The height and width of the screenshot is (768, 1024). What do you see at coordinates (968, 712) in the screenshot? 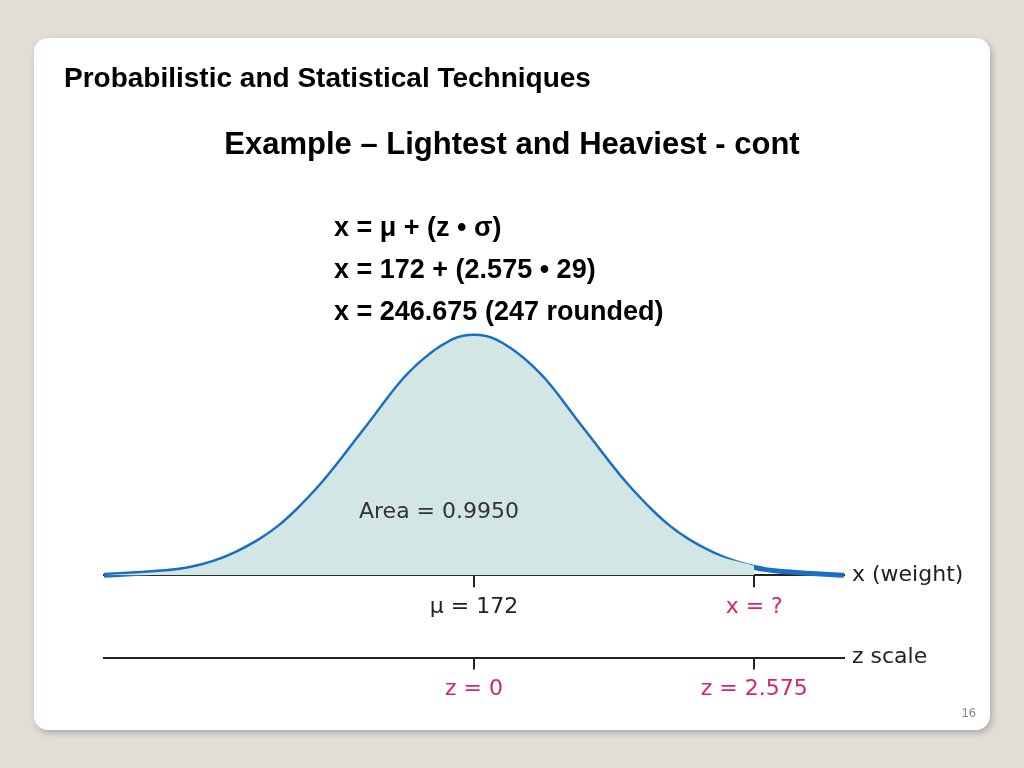
I see `text: 16` at bounding box center [968, 712].